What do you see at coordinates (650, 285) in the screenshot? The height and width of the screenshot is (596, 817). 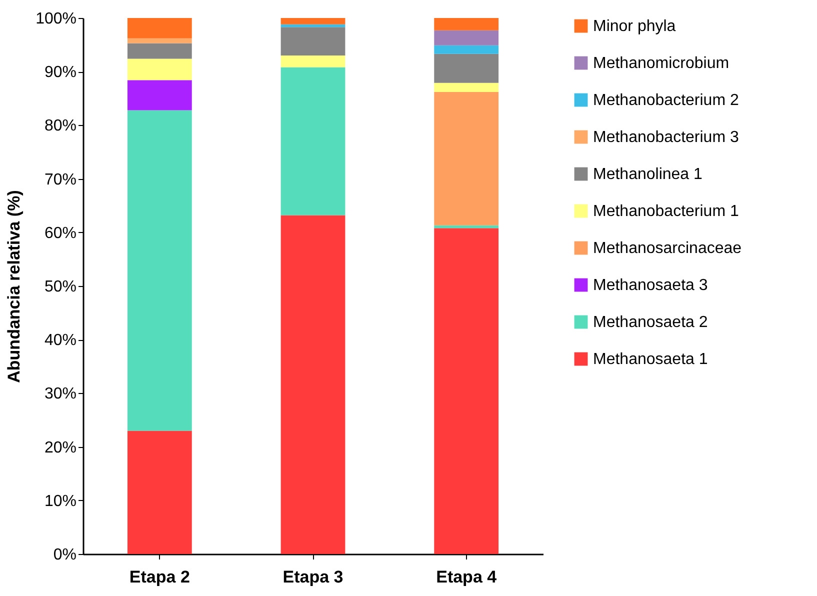 I see `legend-label: Methanosaeta 3` at bounding box center [650, 285].